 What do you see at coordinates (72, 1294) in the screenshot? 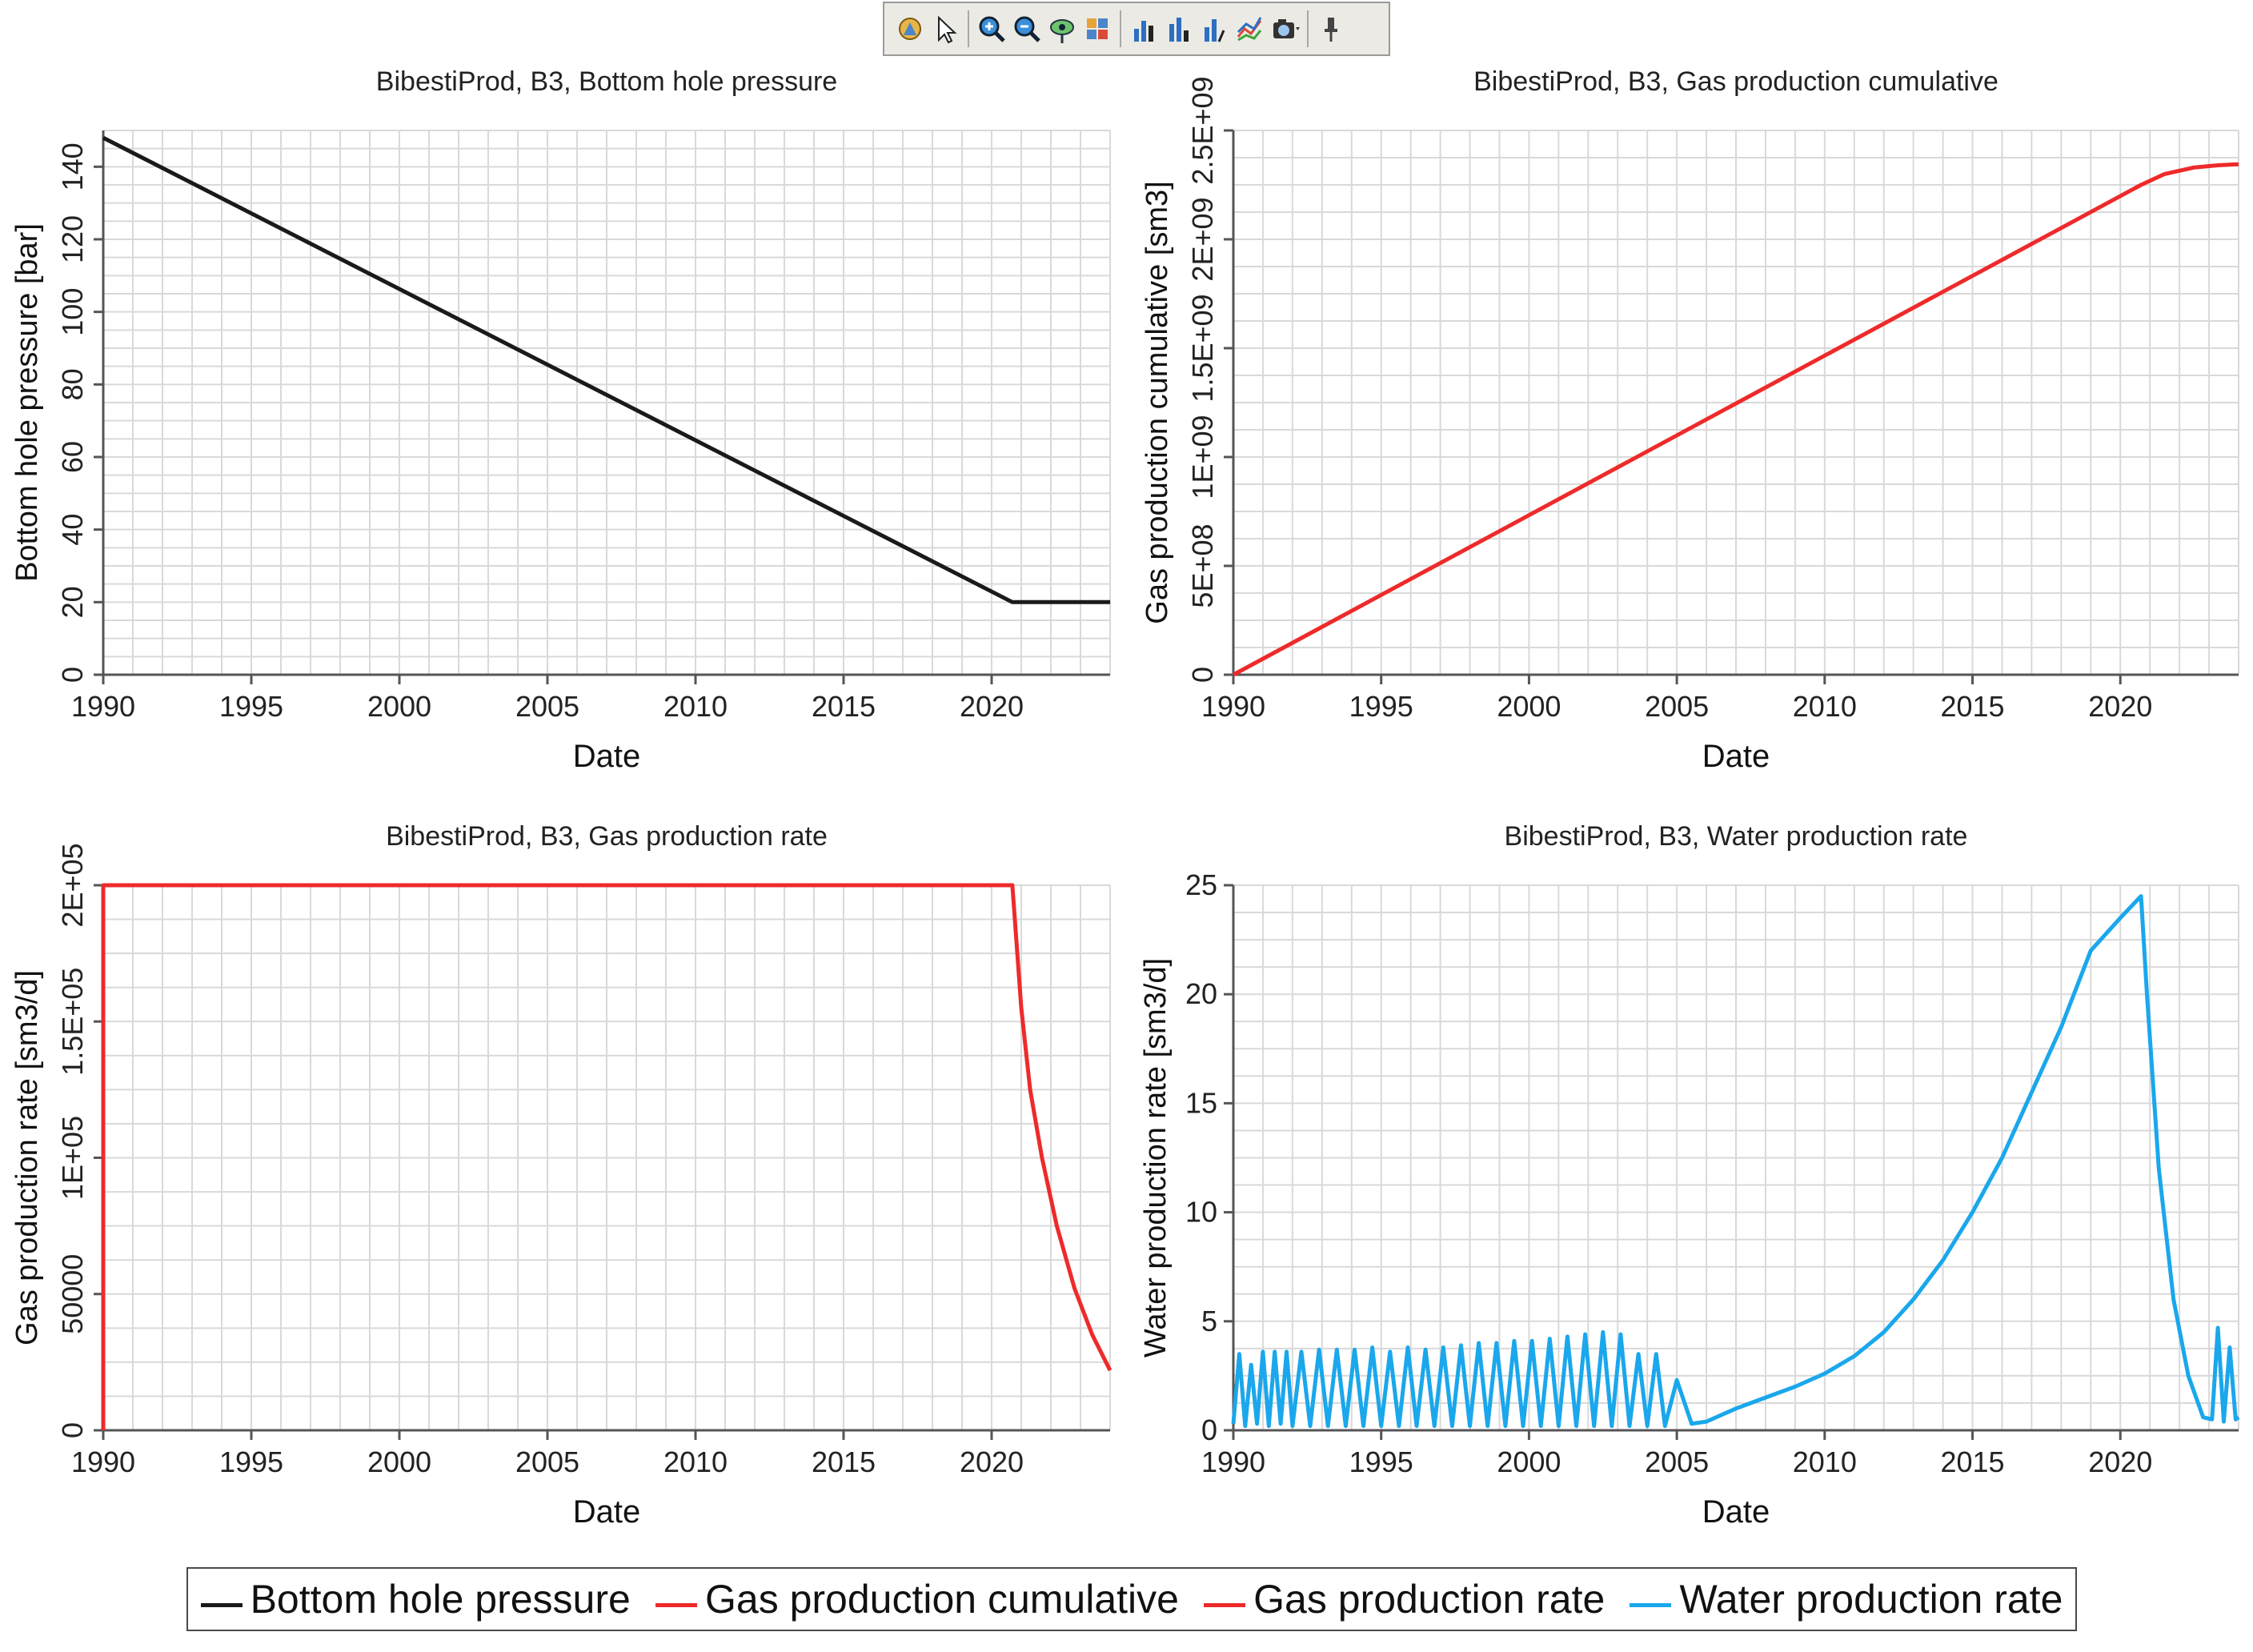
I see `y-tick-label: 50000` at bounding box center [72, 1294].